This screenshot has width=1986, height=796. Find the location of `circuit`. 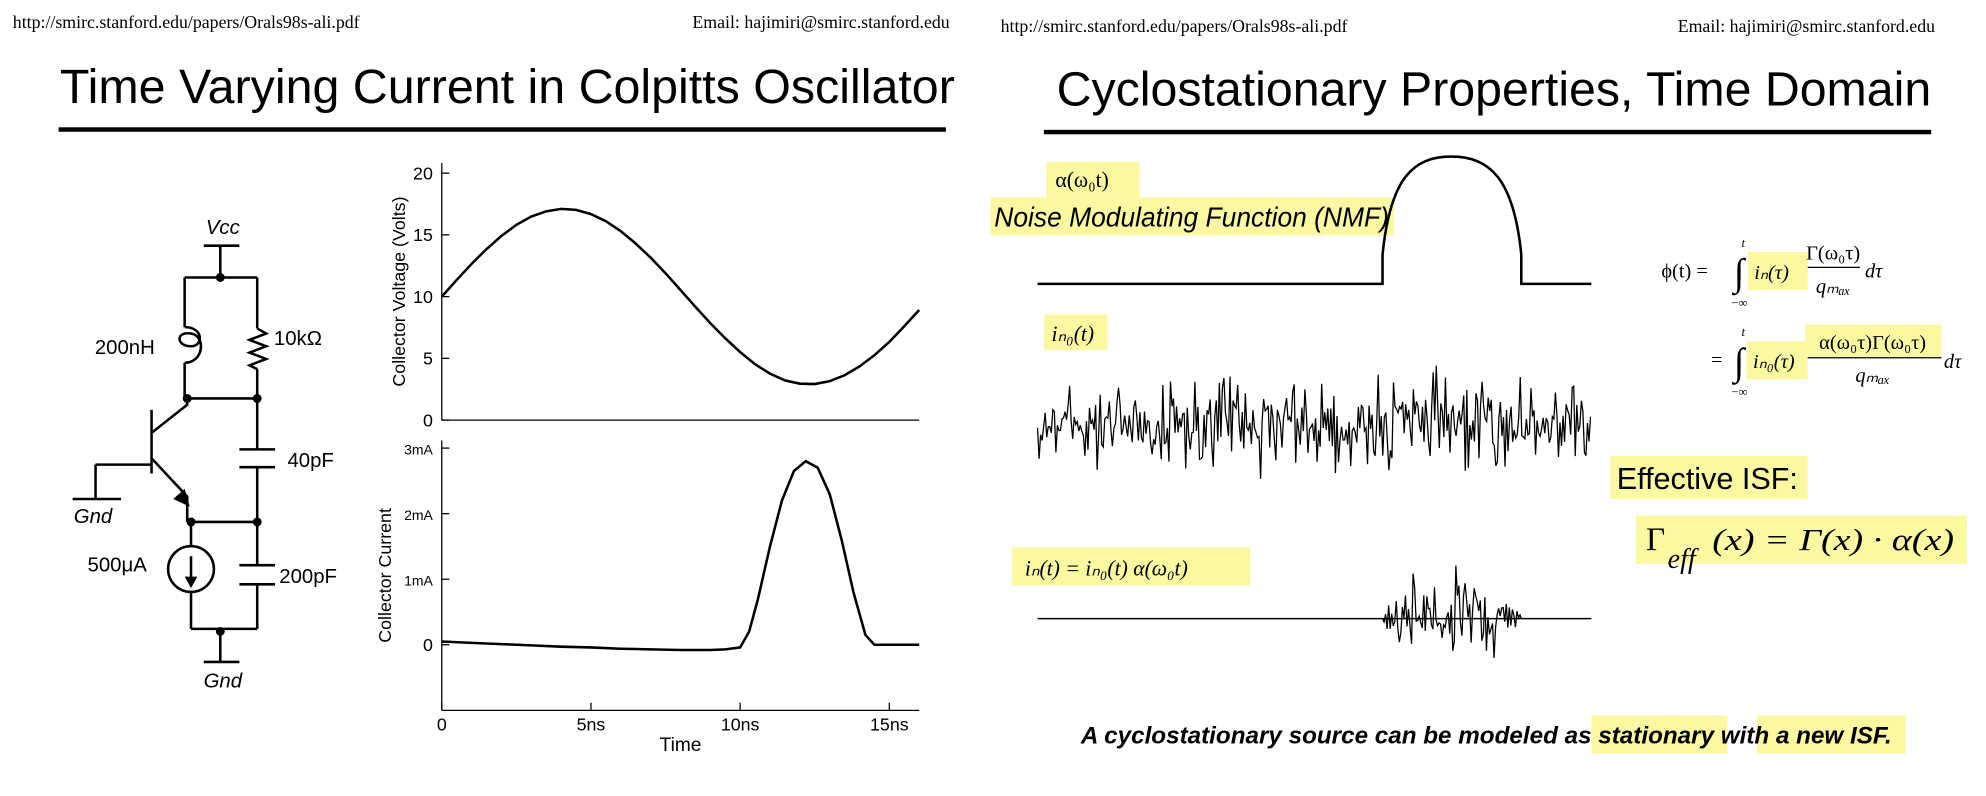

circuit is located at coordinates (174, 454).